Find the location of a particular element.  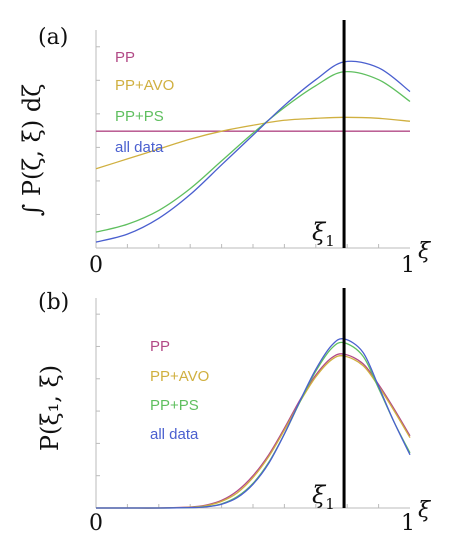

series-line-a-pp-avo is located at coordinates (253, 143).